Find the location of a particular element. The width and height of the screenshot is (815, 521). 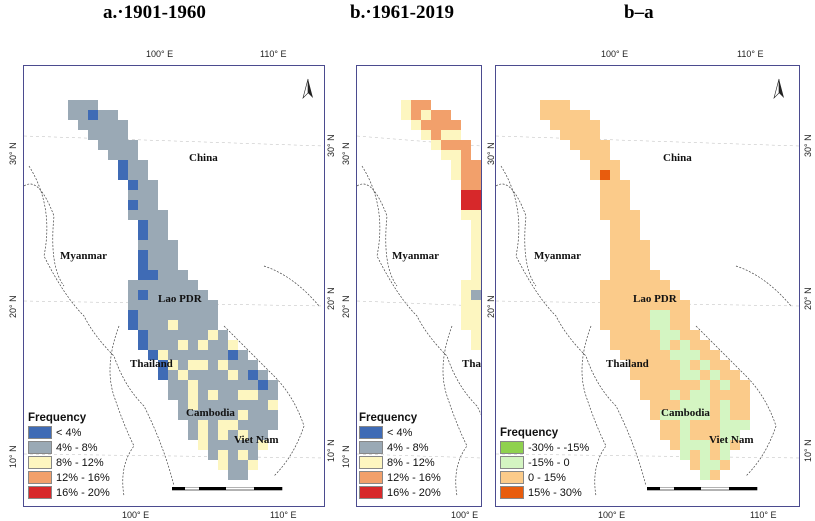

legend-item: -15% - 0 is located at coordinates (544, 462).